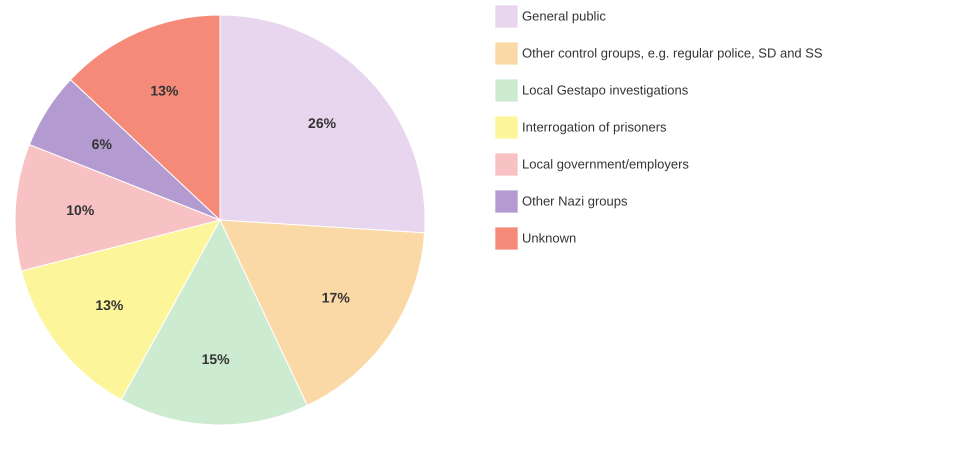 Image resolution: width=959 pixels, height=463 pixels. I want to click on data-label: 10%, so click(80, 210).